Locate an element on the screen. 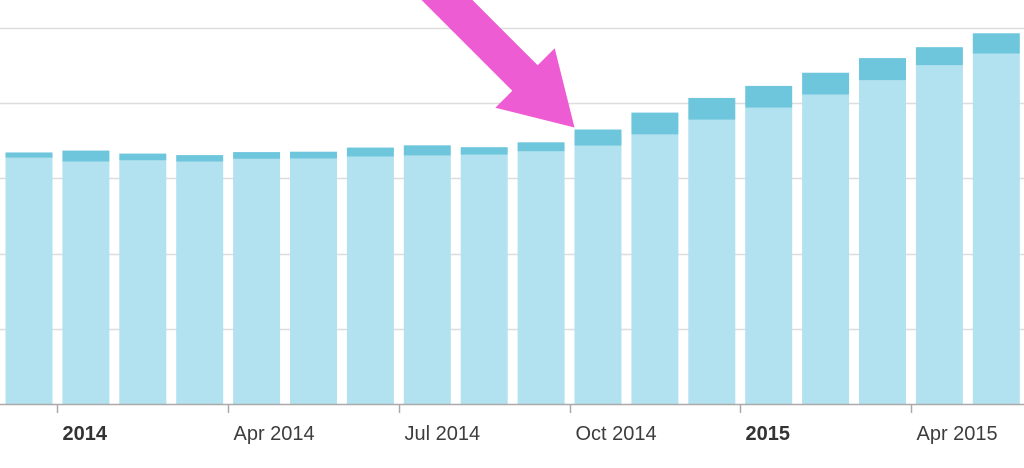 The width and height of the screenshot is (1024, 468). x-tick-label: Oct 2014 is located at coordinates (616, 434).